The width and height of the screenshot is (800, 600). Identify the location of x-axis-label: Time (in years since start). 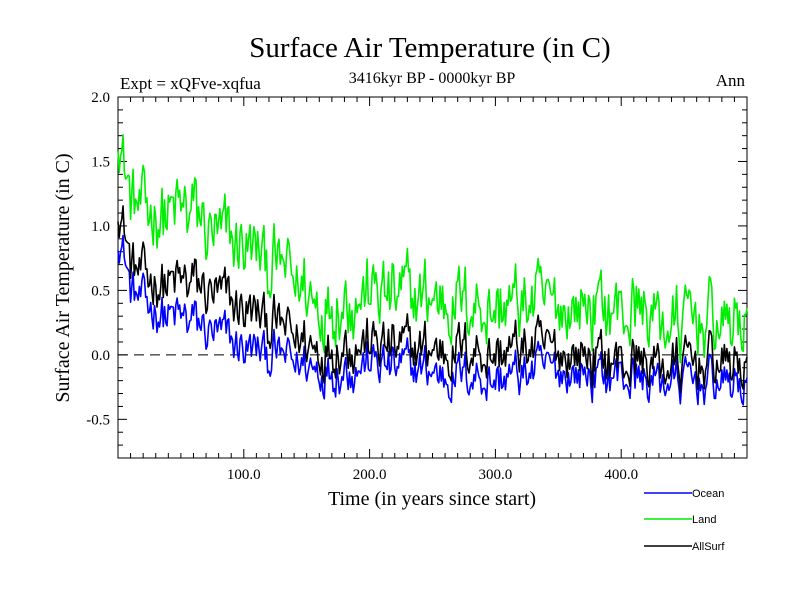
(432, 499).